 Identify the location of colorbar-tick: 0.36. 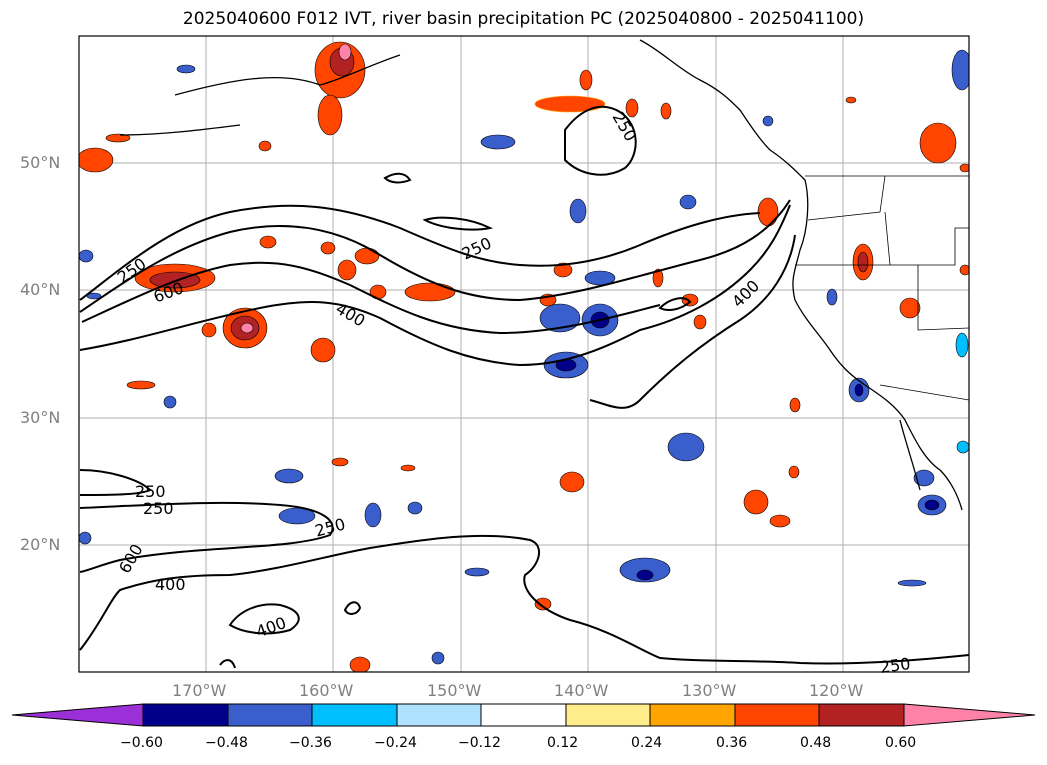
(732, 743).